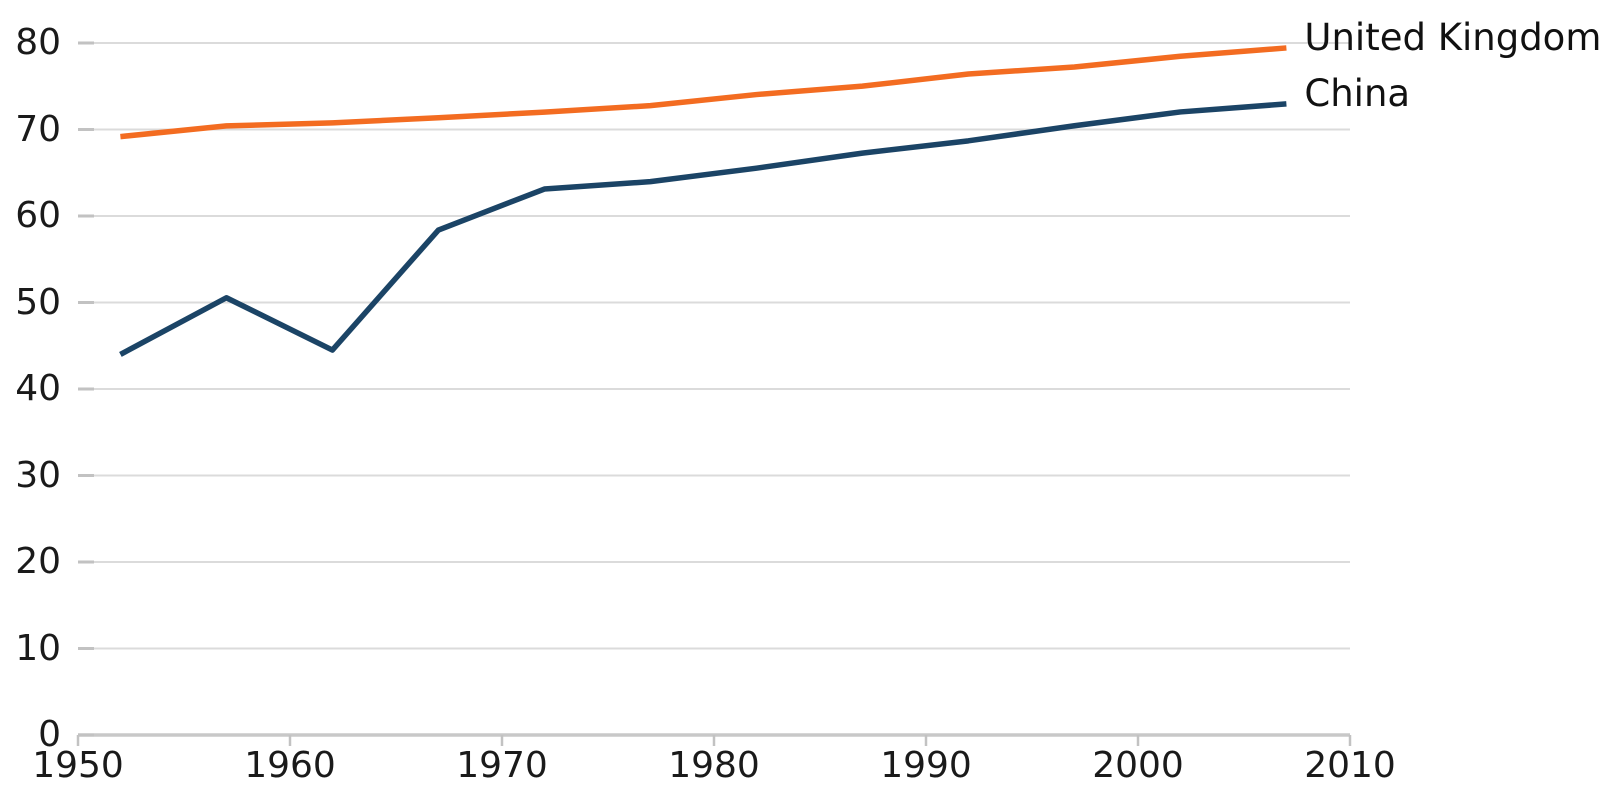 The width and height of the screenshot is (1621, 810). What do you see at coordinates (1357, 93) in the screenshot?
I see `series-label-china: China` at bounding box center [1357, 93].